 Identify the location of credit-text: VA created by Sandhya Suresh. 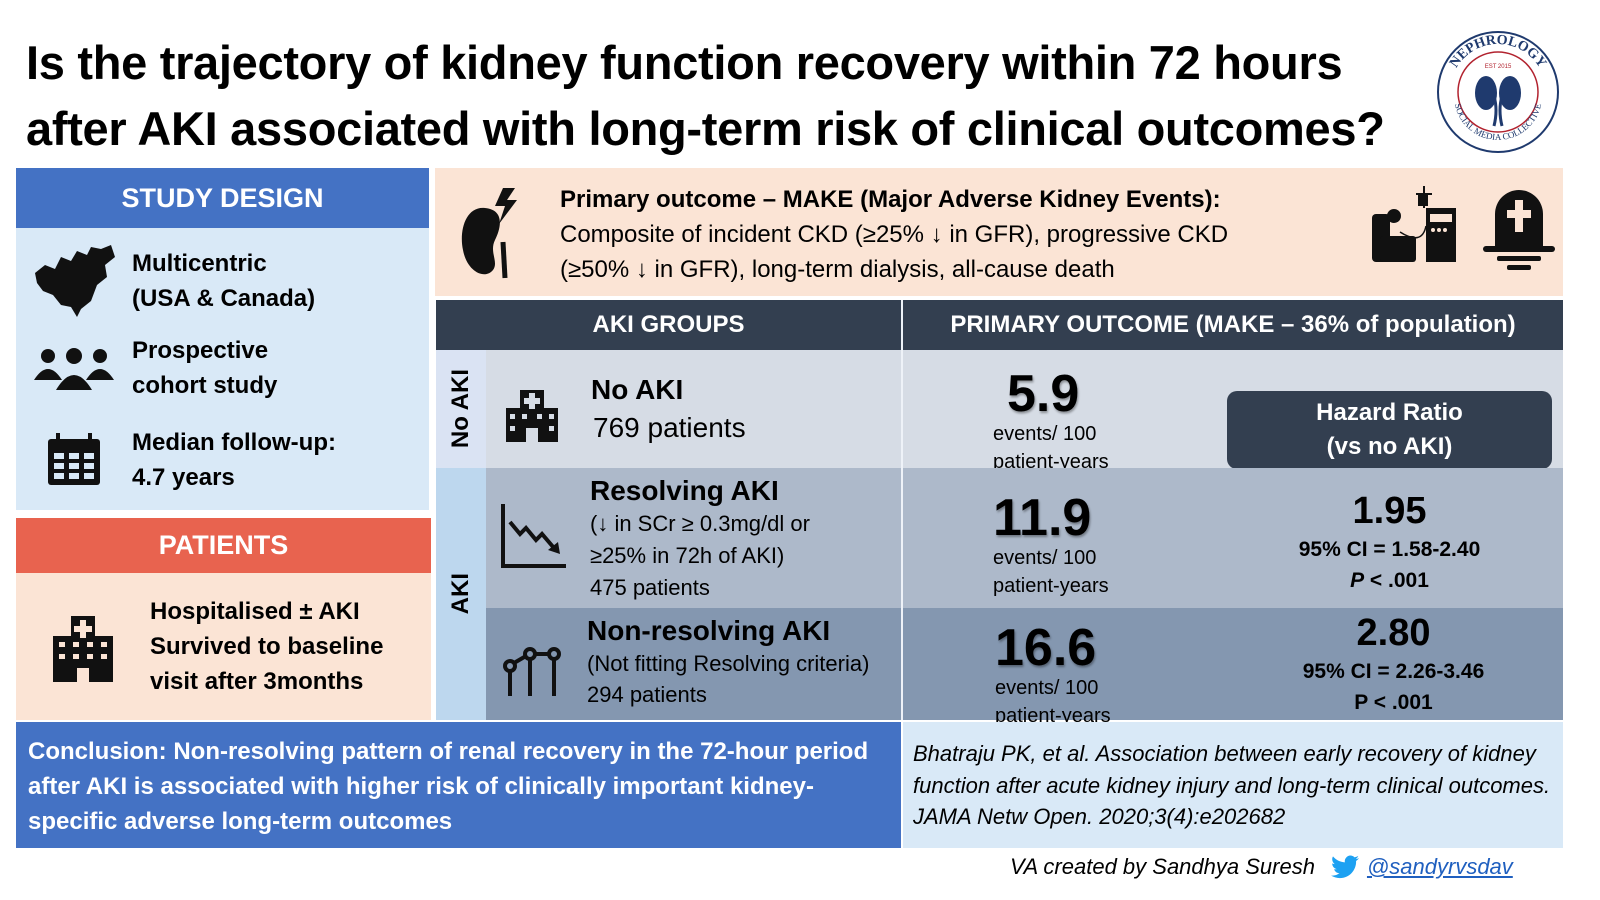
(1162, 866).